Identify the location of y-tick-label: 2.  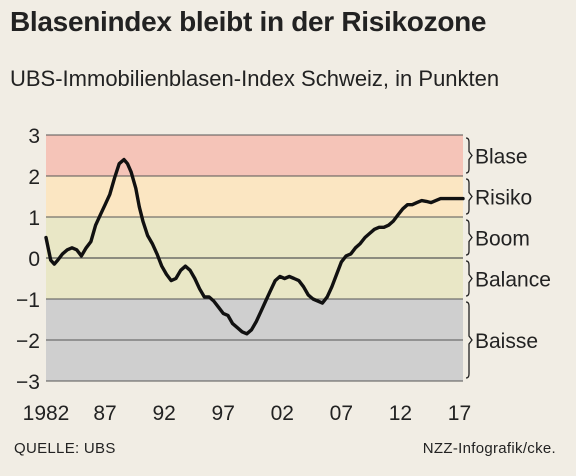
(34, 177).